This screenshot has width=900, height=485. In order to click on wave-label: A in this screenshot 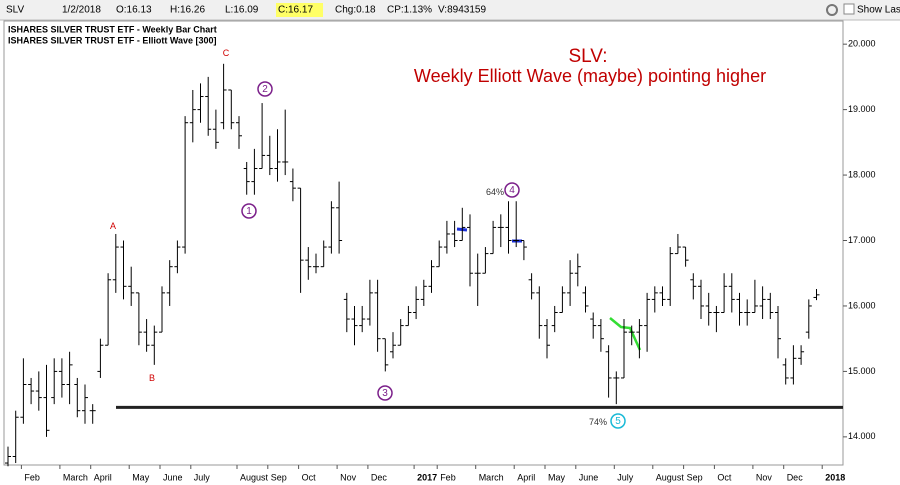, I will do `click(113, 226)`.